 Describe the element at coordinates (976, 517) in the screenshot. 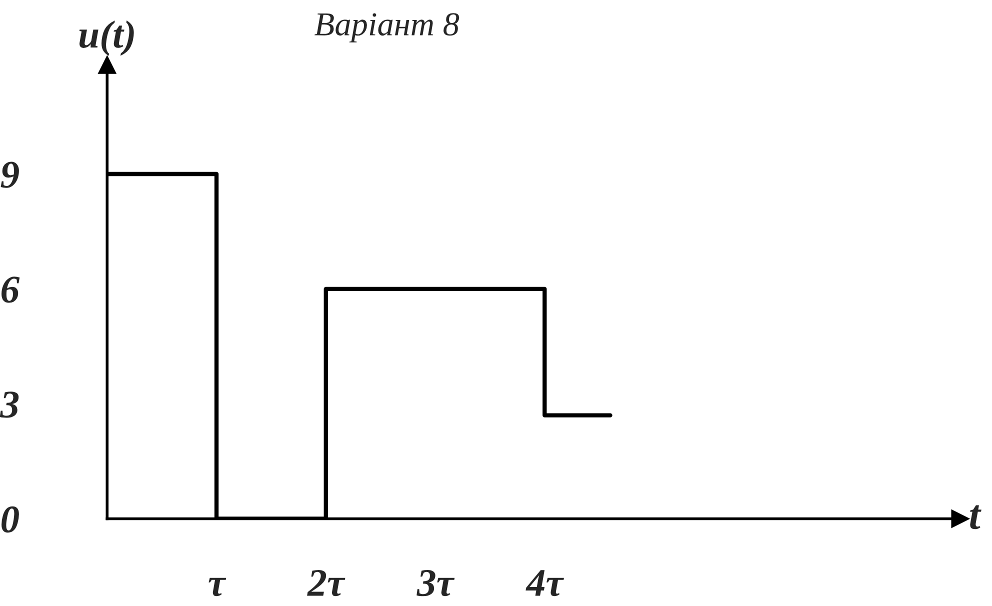

I see `x-axis-title: t` at that location.